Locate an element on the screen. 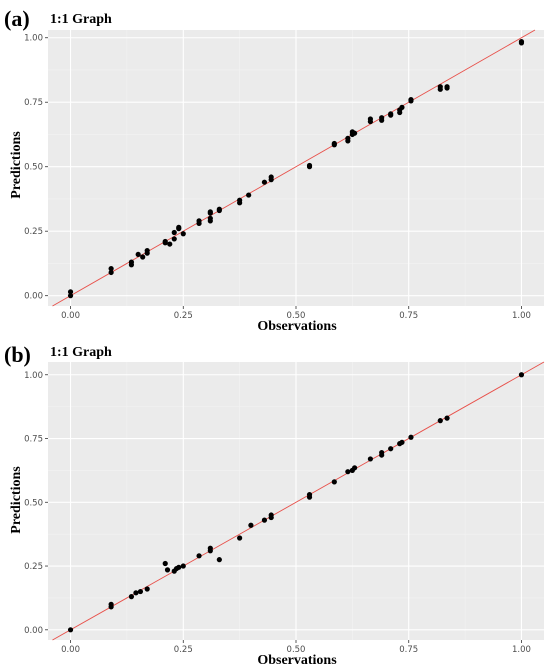 The width and height of the screenshot is (550, 670). panel-letter: (a) is located at coordinates (17, 18).